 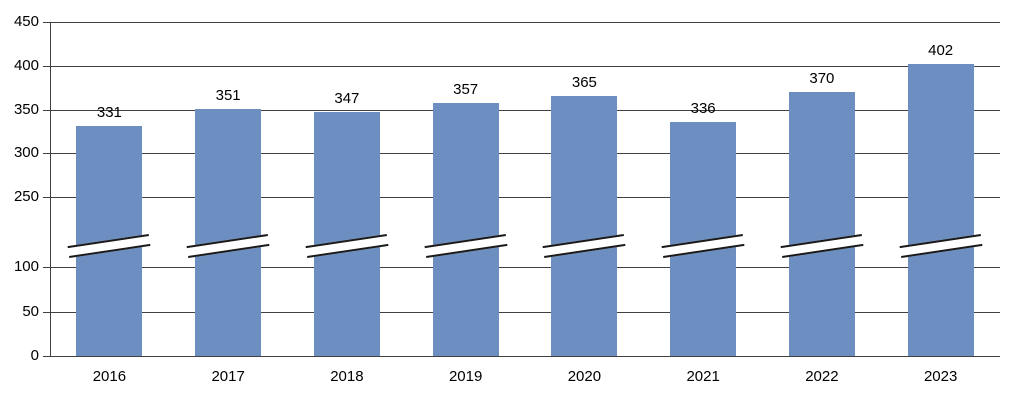 What do you see at coordinates (26, 109) in the screenshot?
I see `y-axis-label: 350` at bounding box center [26, 109].